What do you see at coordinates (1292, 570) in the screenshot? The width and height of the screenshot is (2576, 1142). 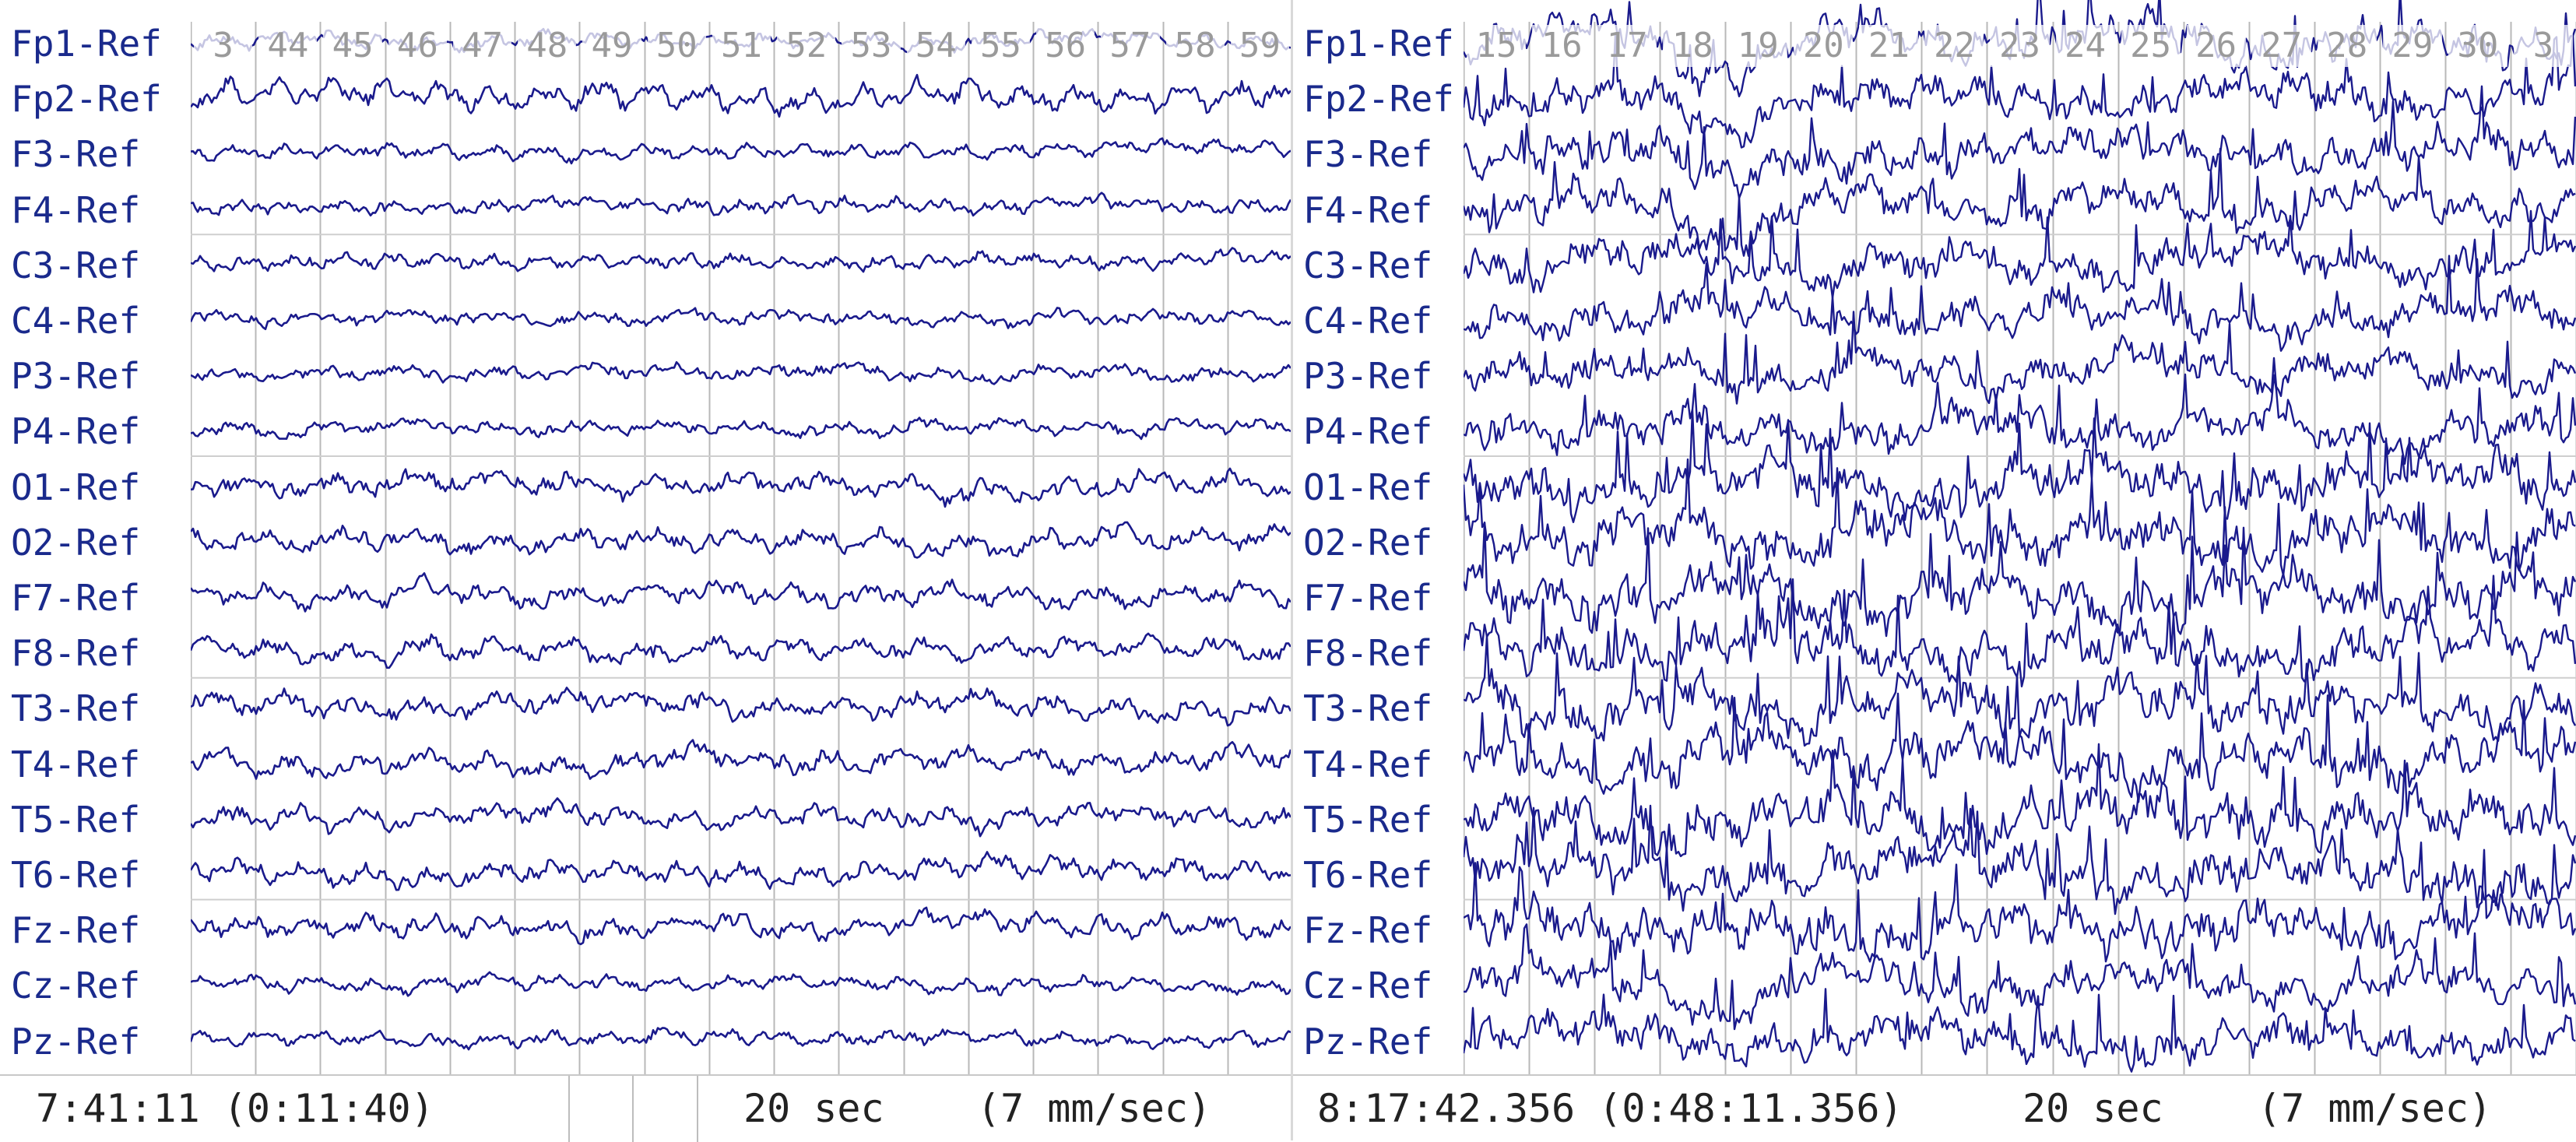 I see `panel-divider` at bounding box center [1292, 570].